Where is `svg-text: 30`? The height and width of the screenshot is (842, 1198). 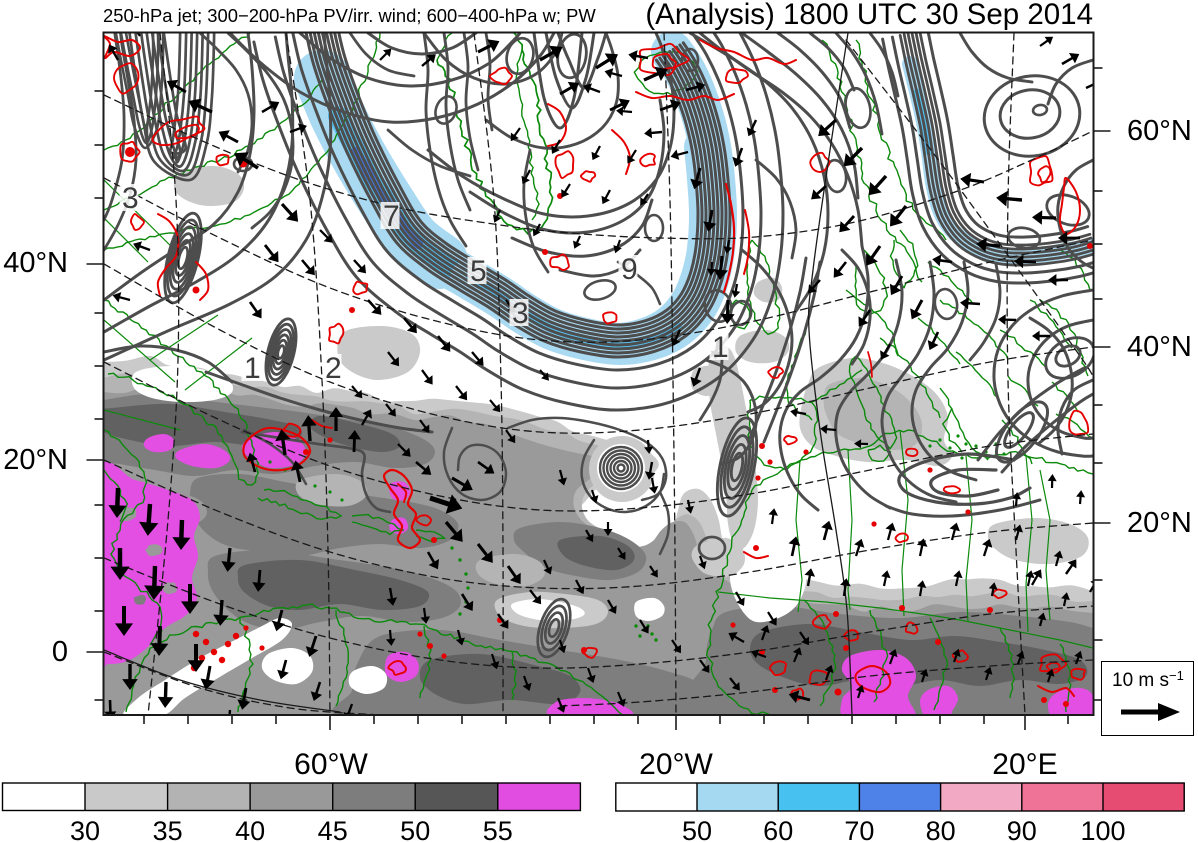
svg-text: 30 is located at coordinates (85, 829).